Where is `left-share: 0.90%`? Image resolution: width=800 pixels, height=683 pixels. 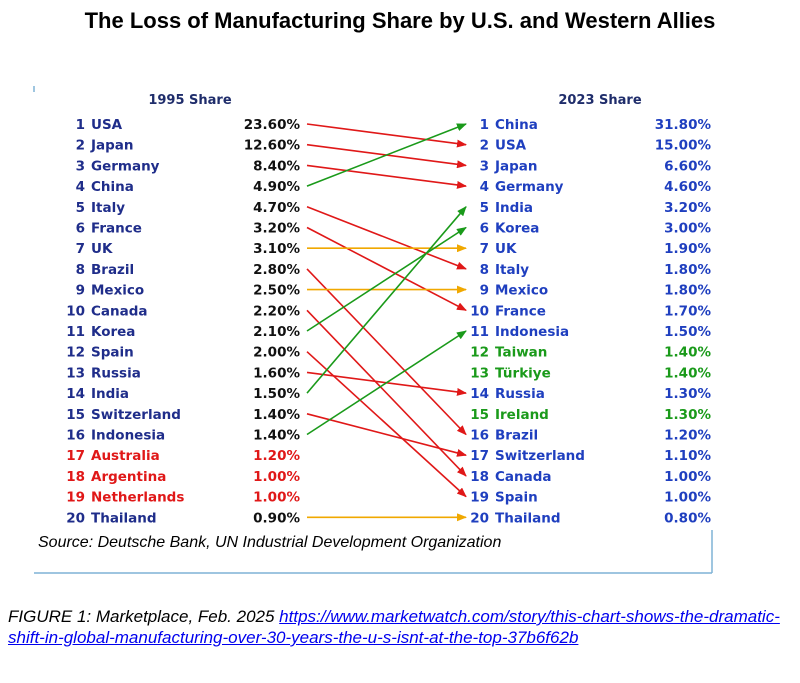
left-share: 0.90% is located at coordinates (276, 518).